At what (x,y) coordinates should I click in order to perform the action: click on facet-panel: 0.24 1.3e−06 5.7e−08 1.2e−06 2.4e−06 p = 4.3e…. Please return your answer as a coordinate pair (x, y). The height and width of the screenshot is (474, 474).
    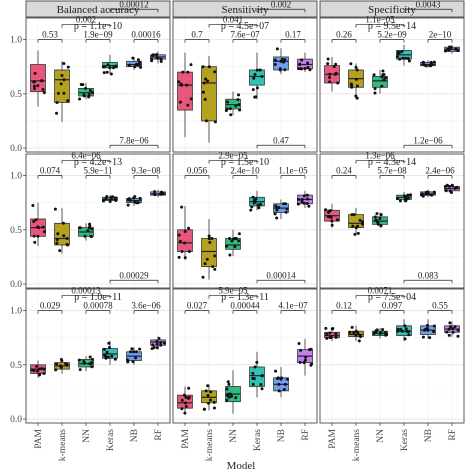
    Looking at the image, I should click on (392, 212).